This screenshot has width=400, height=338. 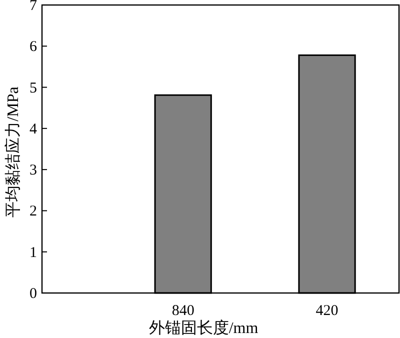 What do you see at coordinates (13, 152) in the screenshot?
I see `y-axis-title: 平均黏结应力/MPa` at bounding box center [13, 152].